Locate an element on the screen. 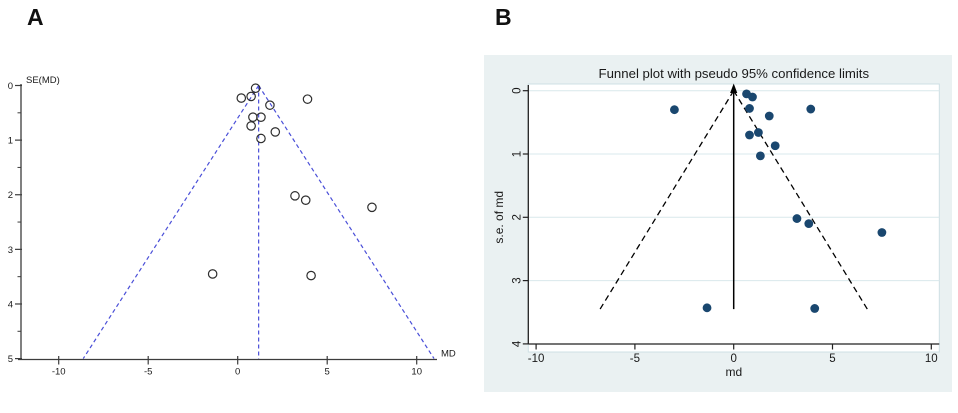 This screenshot has width=958, height=413. x-axis-label: MD is located at coordinates (448, 354).